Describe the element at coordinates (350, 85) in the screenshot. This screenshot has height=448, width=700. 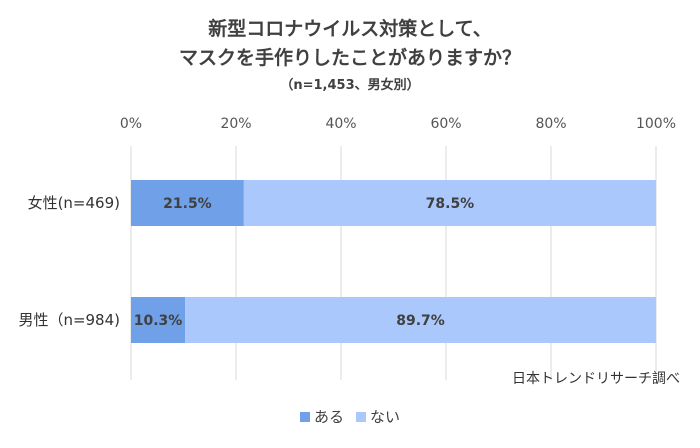
I see `chart-subtitle: （n=1,453、男女別）` at that location.